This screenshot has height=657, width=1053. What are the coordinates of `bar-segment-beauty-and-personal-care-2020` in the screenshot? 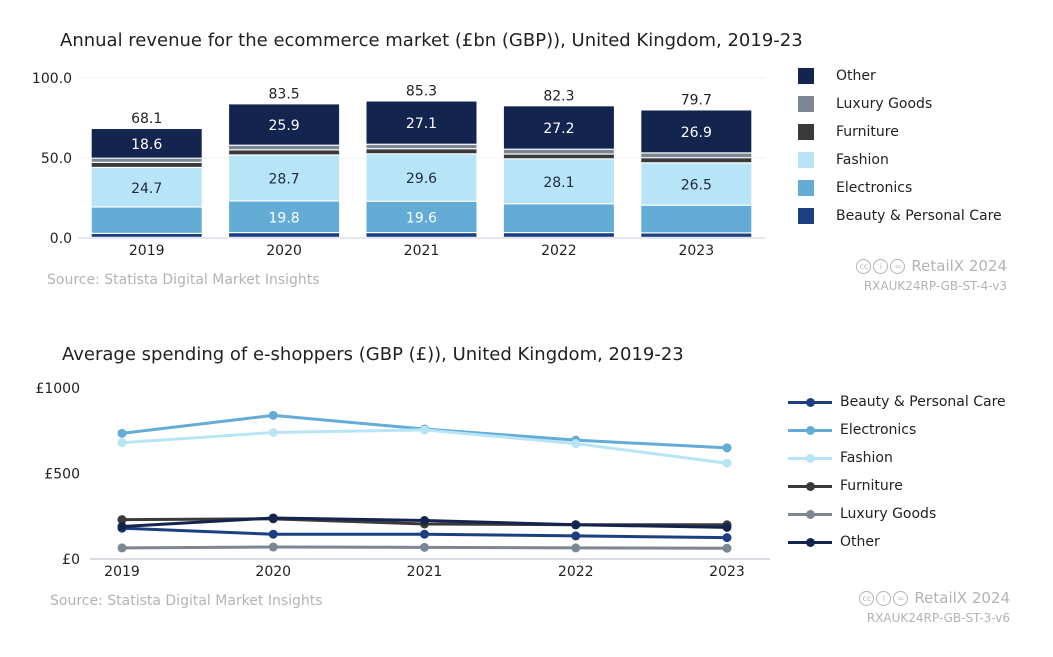 It's located at (284, 235).